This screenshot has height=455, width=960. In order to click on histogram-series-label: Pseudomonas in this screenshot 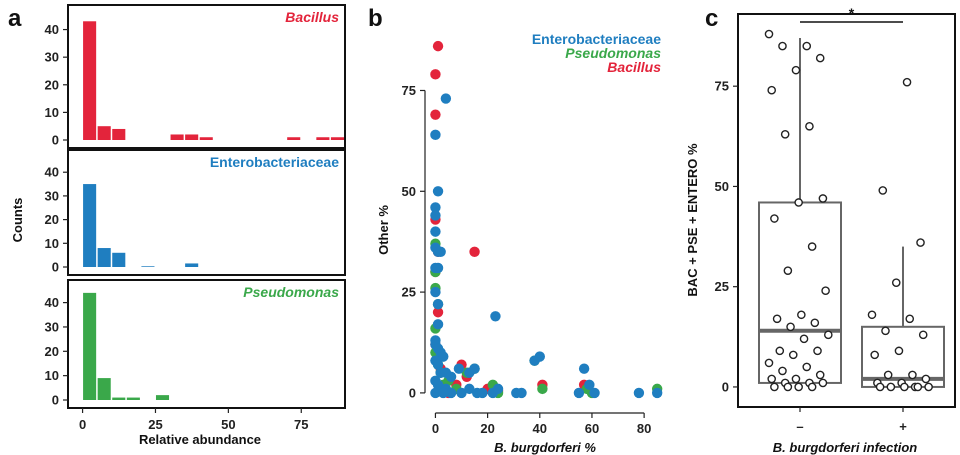, I will do `click(291, 292)`.